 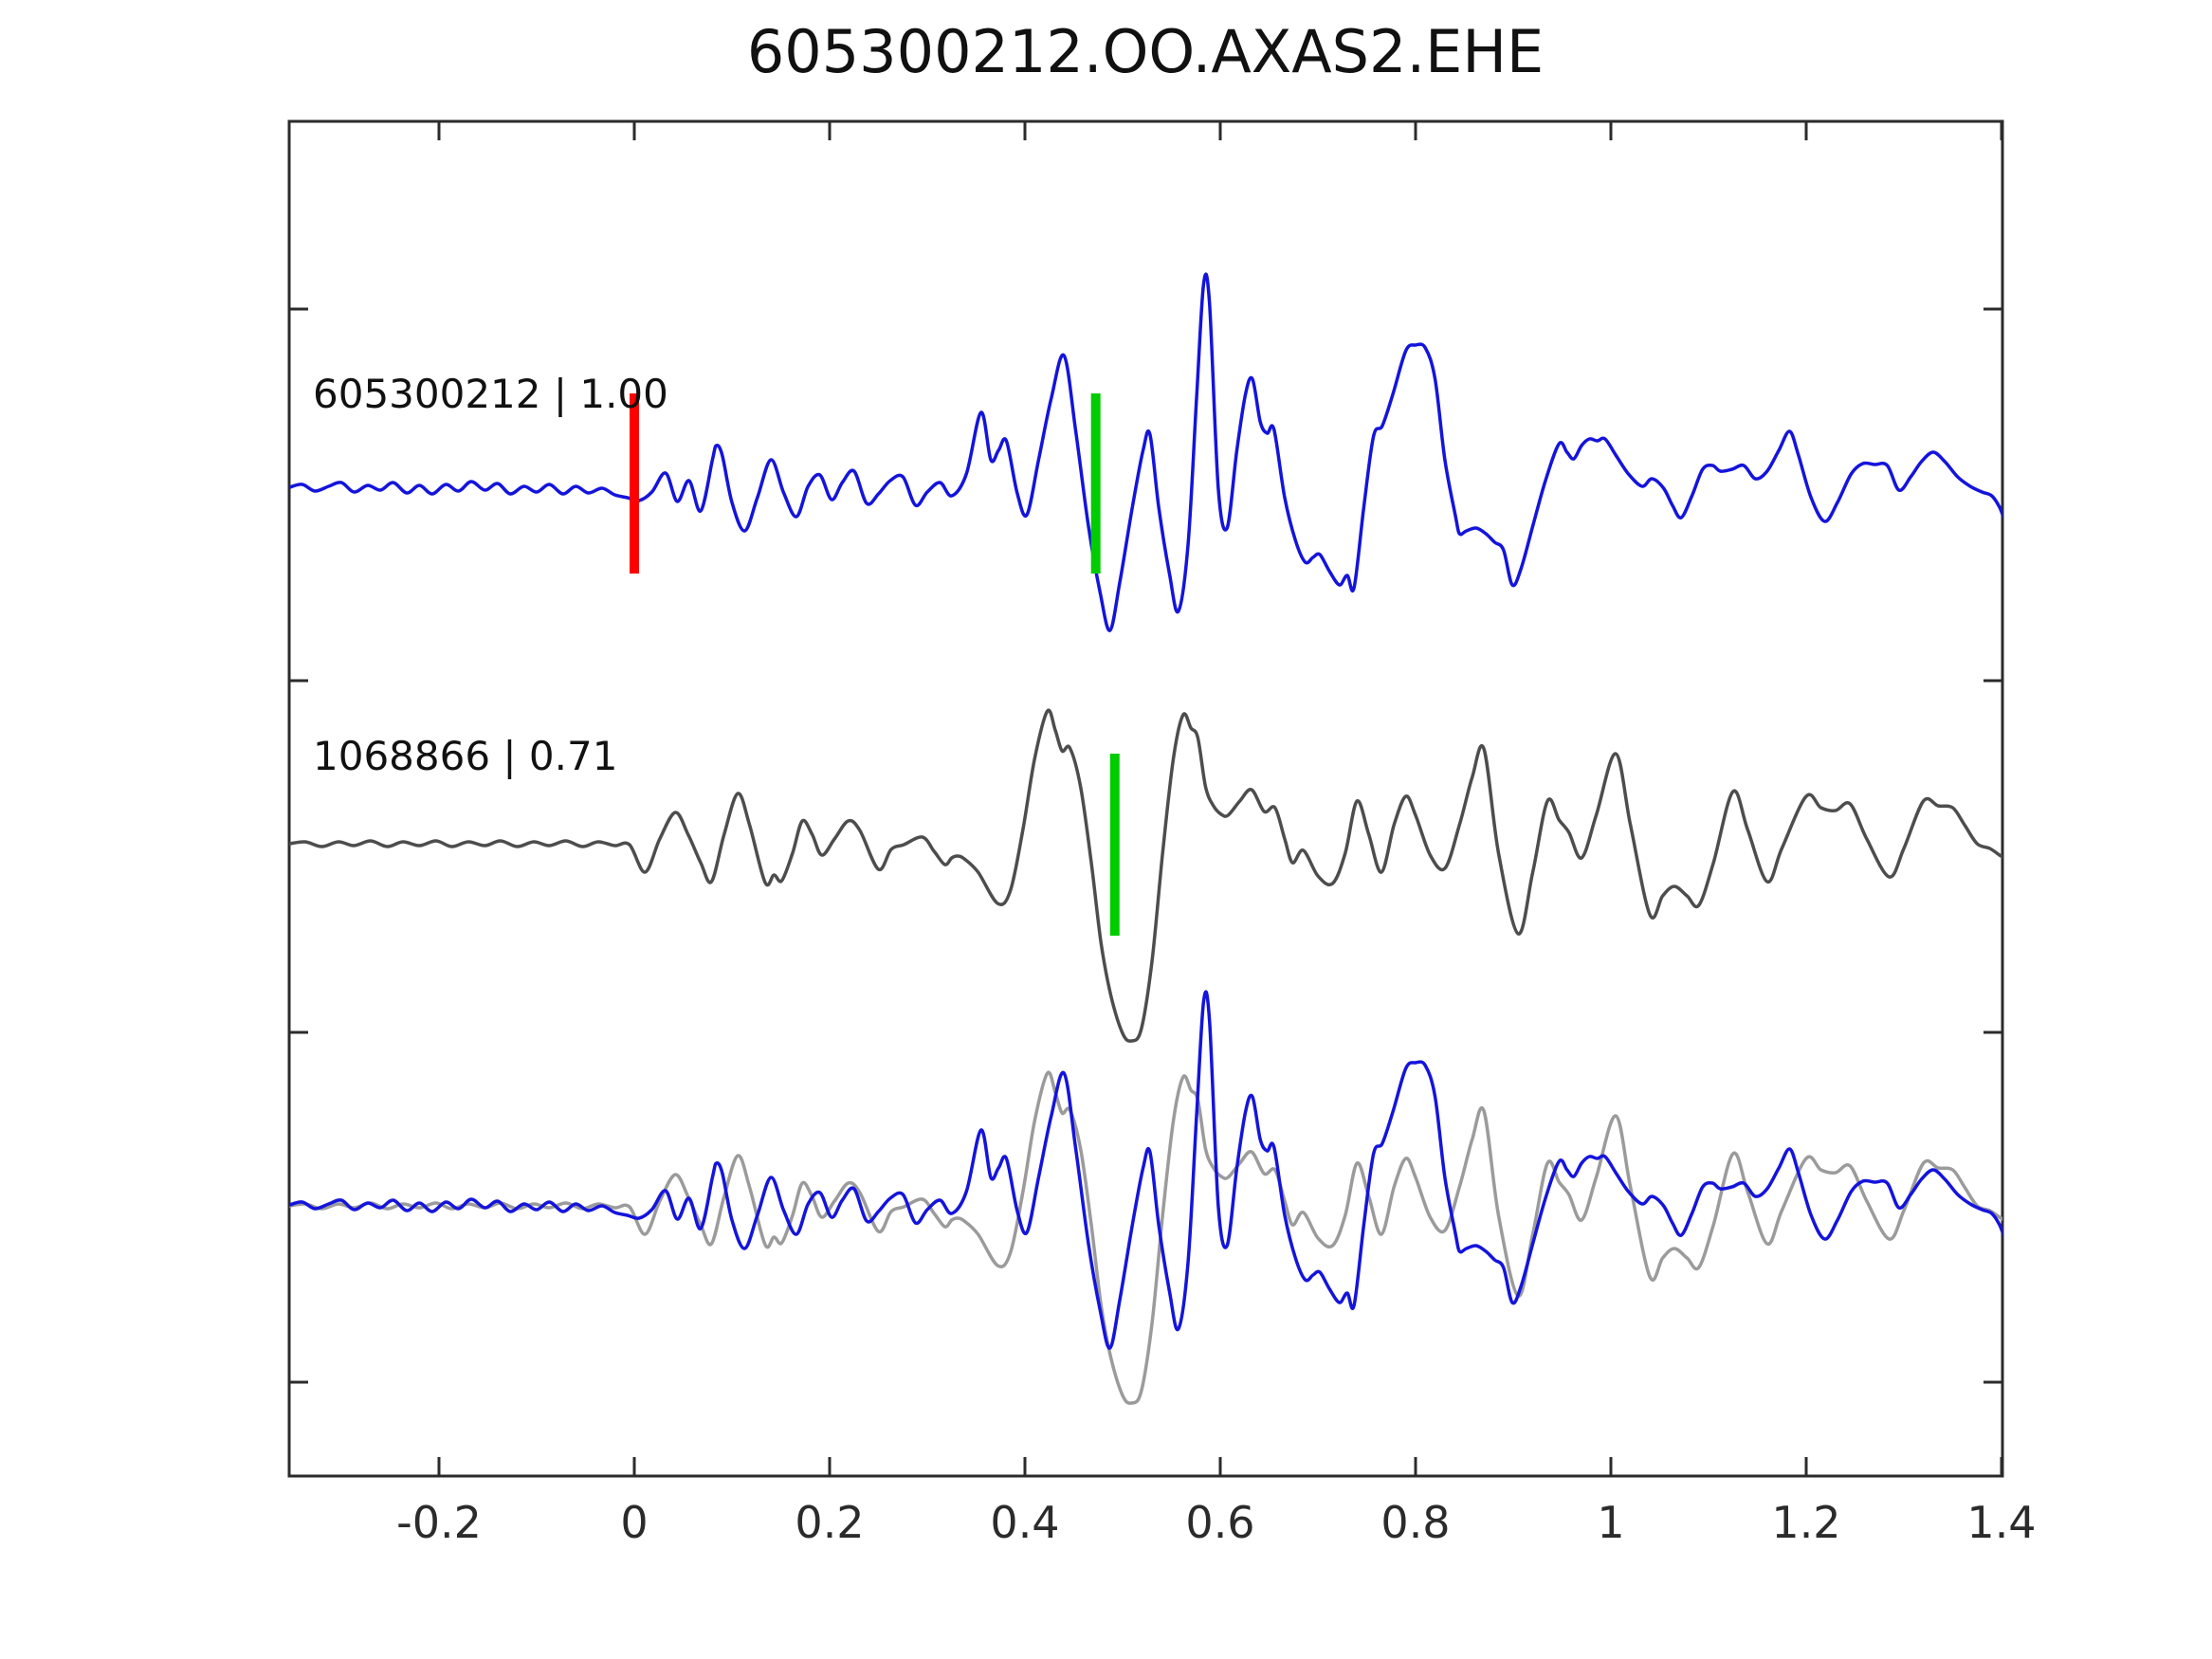 What do you see at coordinates (829, 1522) in the screenshot?
I see `x-tick-label: 0.2` at bounding box center [829, 1522].